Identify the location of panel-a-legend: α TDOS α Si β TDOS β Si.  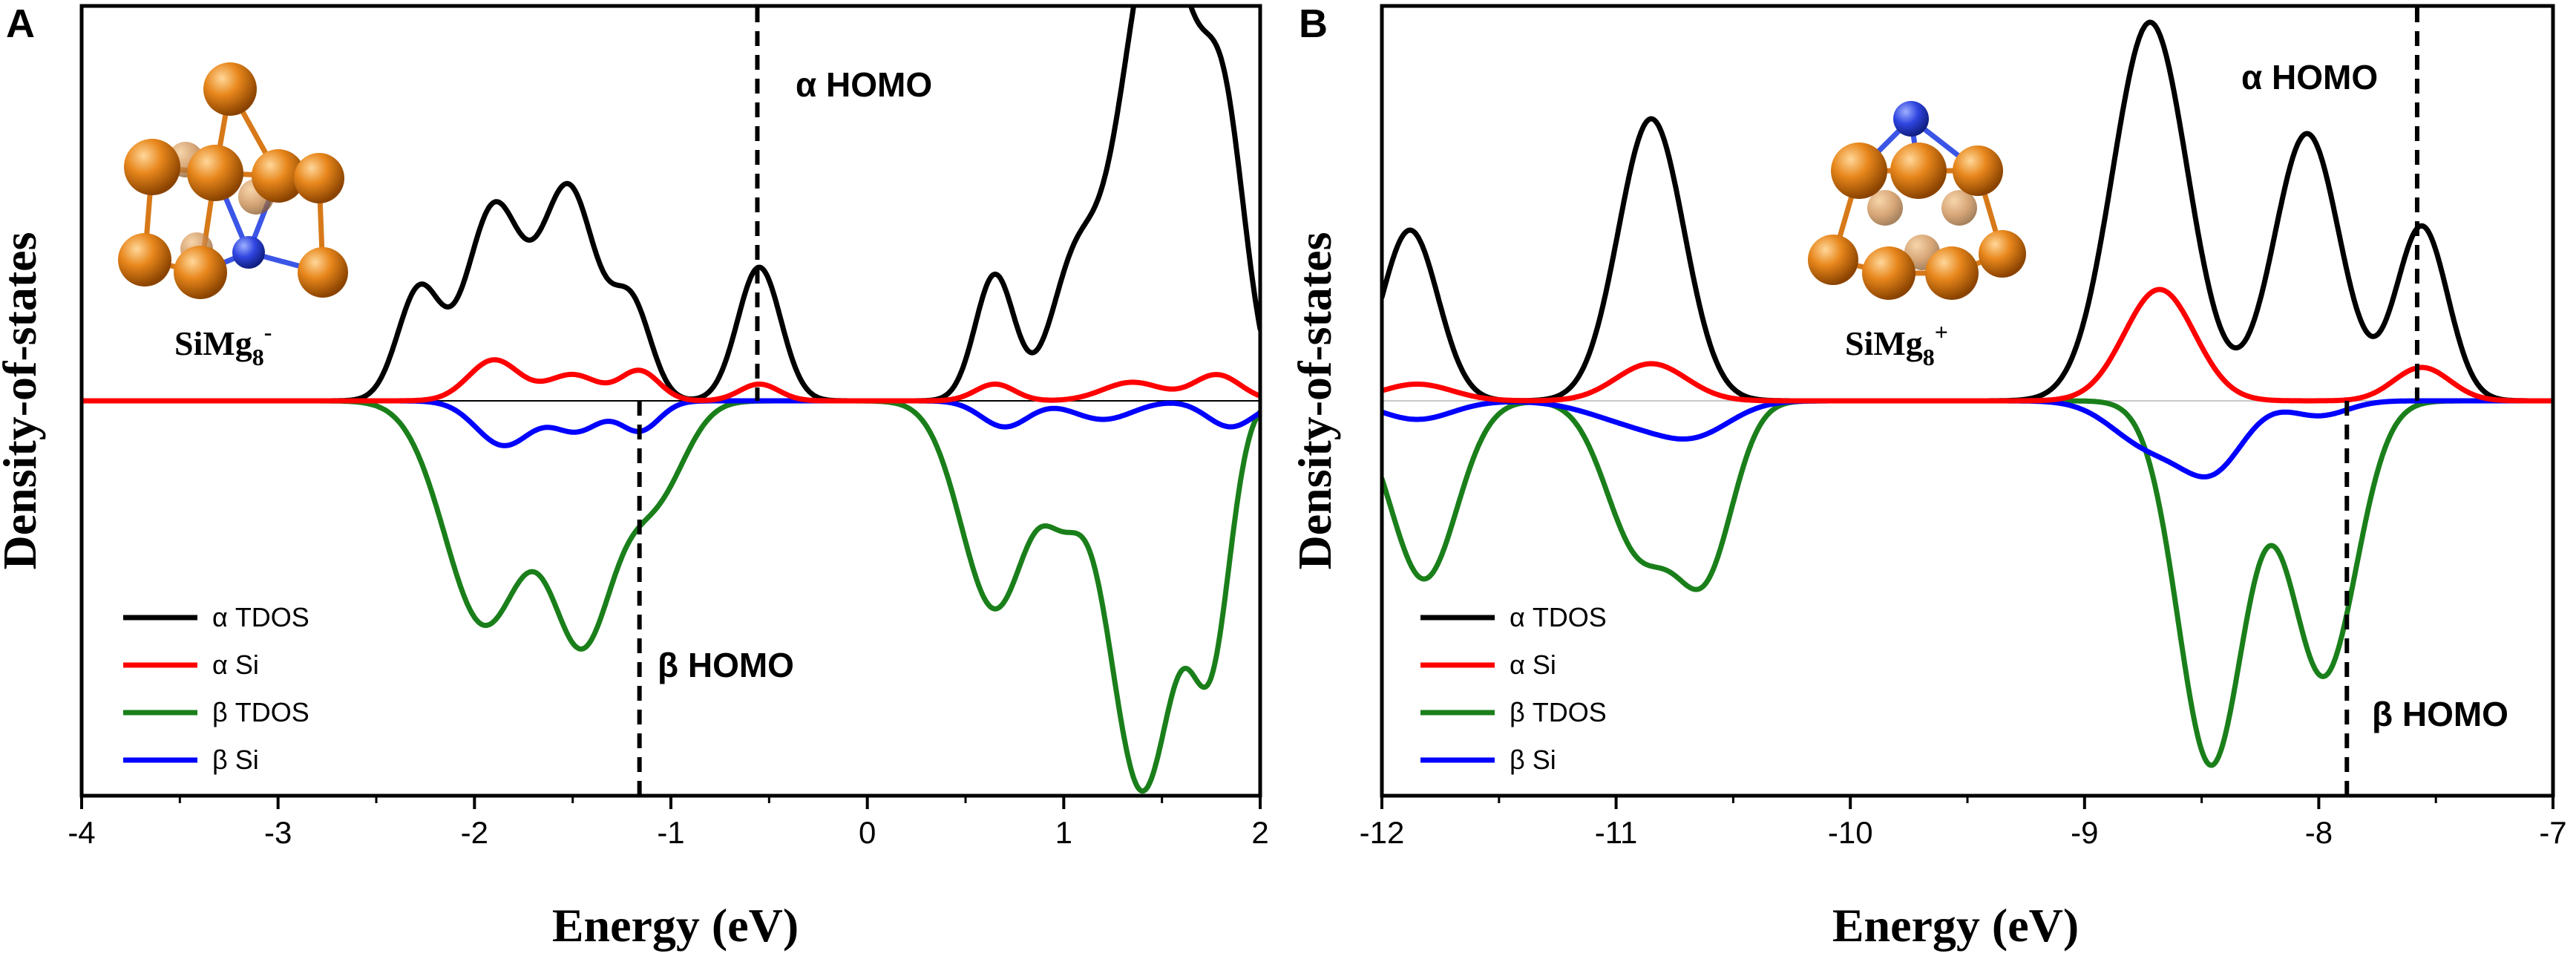
(216, 688).